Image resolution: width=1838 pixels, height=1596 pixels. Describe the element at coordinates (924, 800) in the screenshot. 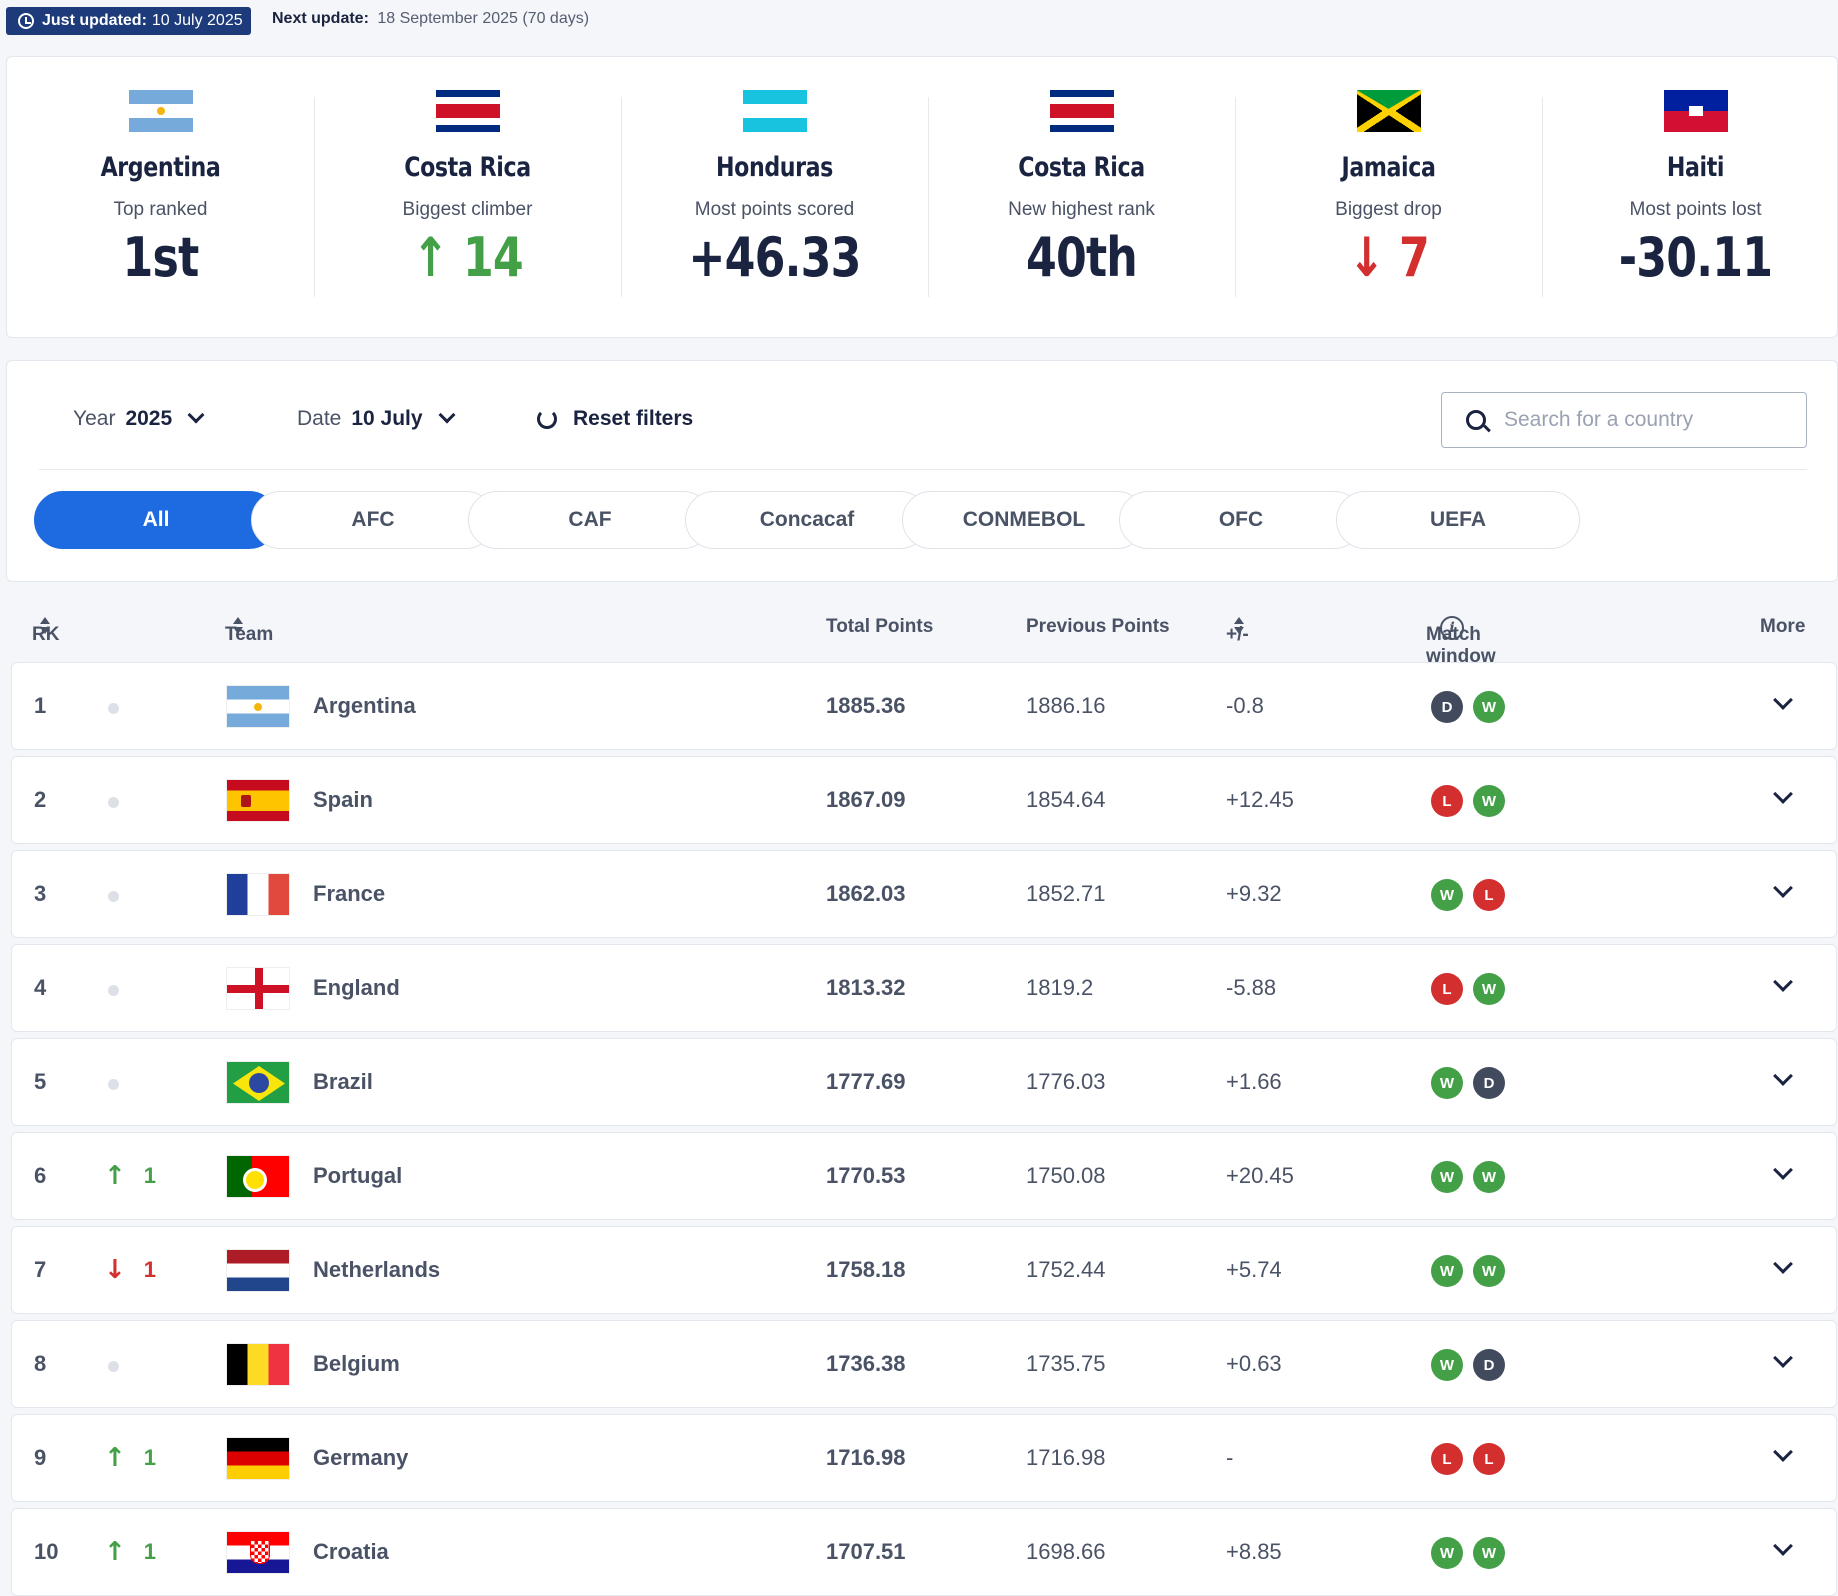

I see `table-row: 2 Spain 1867.09 1854.64 +12.45 L W` at that location.